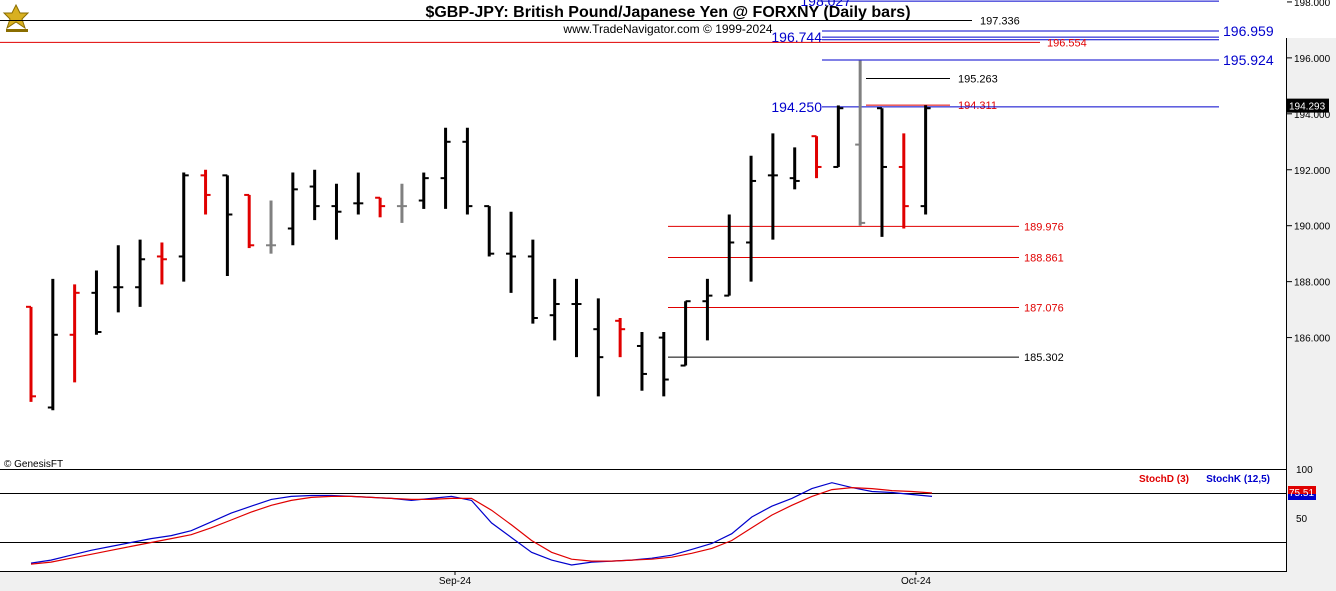  I want to click on level-label: 188.861, so click(1044, 259).